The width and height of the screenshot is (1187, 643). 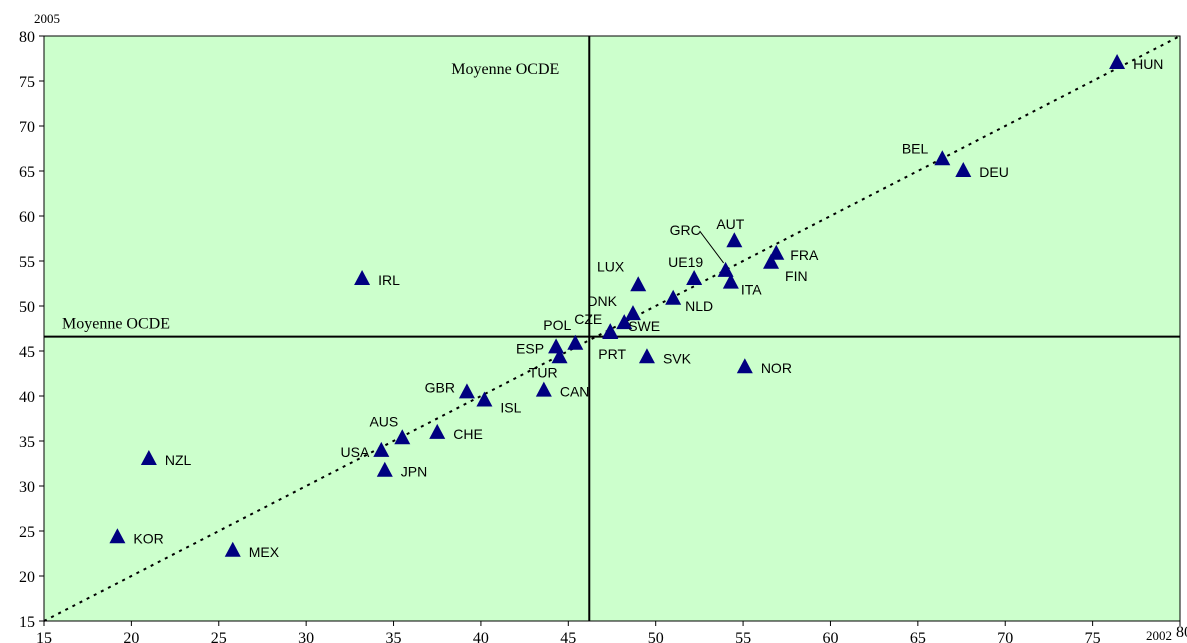 I want to click on horizontal-average-label: Moyenne OCDE, so click(x=116, y=324).